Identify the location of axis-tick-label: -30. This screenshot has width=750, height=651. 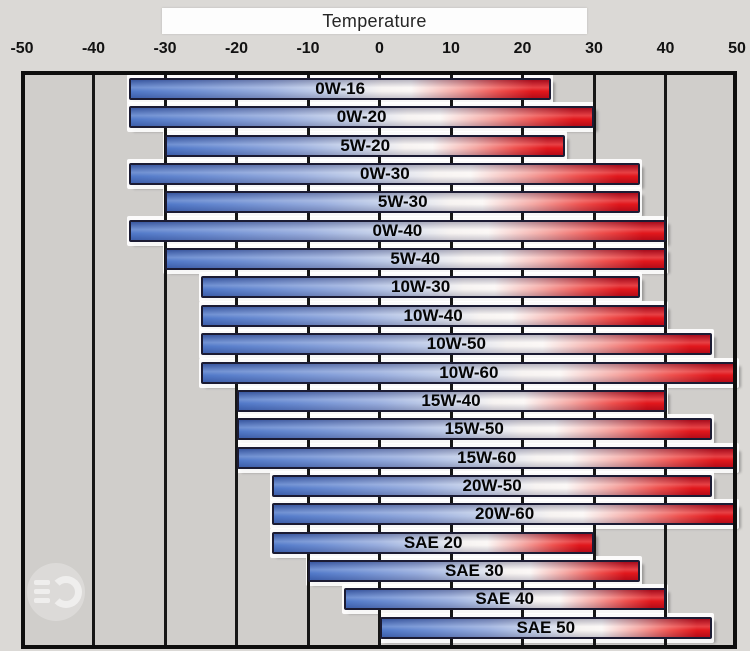
(165, 48).